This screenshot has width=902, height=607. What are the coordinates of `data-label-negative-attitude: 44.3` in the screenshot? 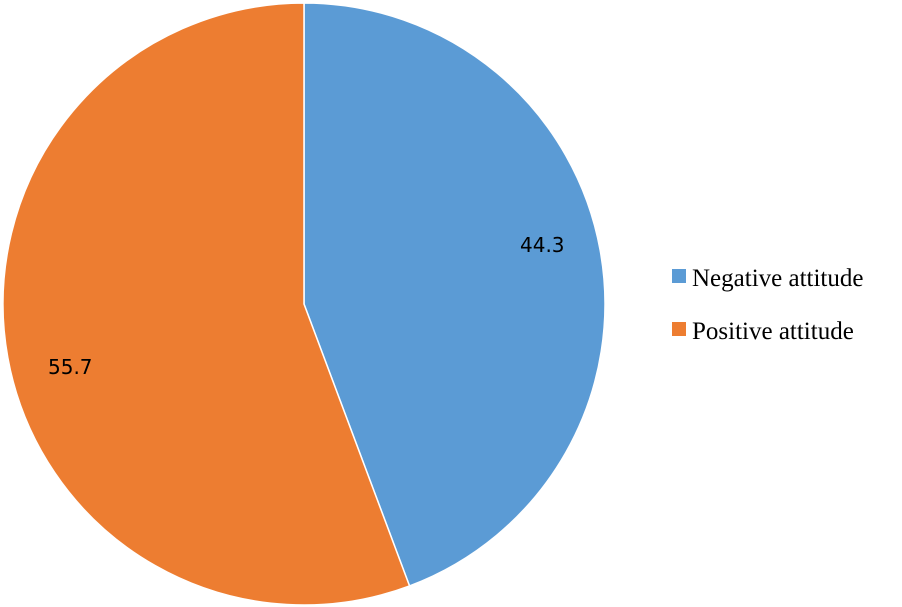 It's located at (542, 245).